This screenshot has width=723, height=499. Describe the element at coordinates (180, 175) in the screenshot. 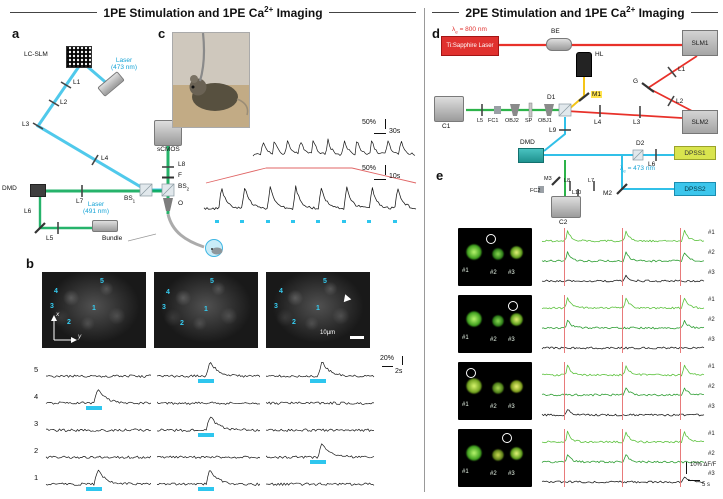

I see `filter-f-label: F` at that location.